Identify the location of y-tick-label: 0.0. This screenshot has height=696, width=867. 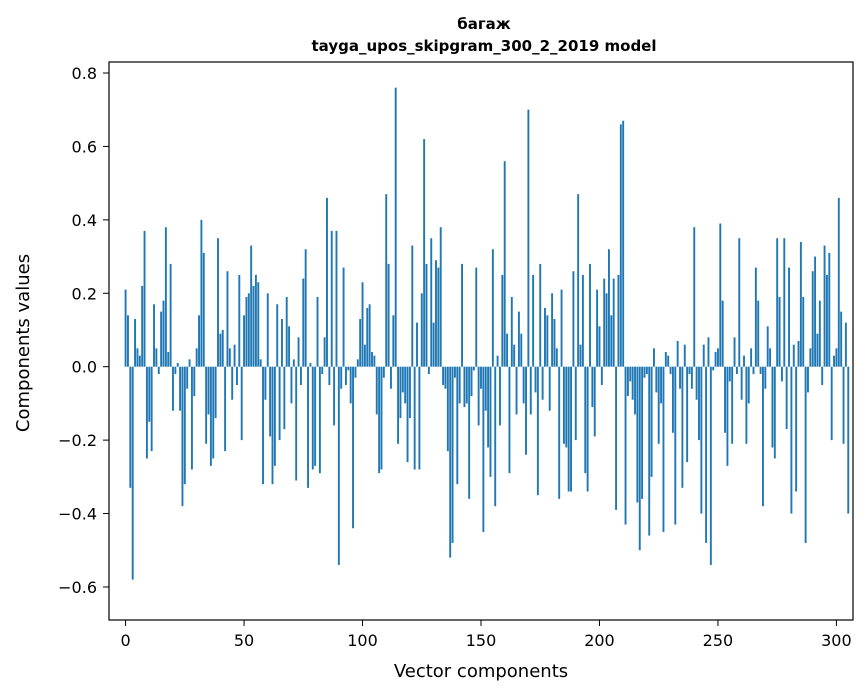
(84, 367).